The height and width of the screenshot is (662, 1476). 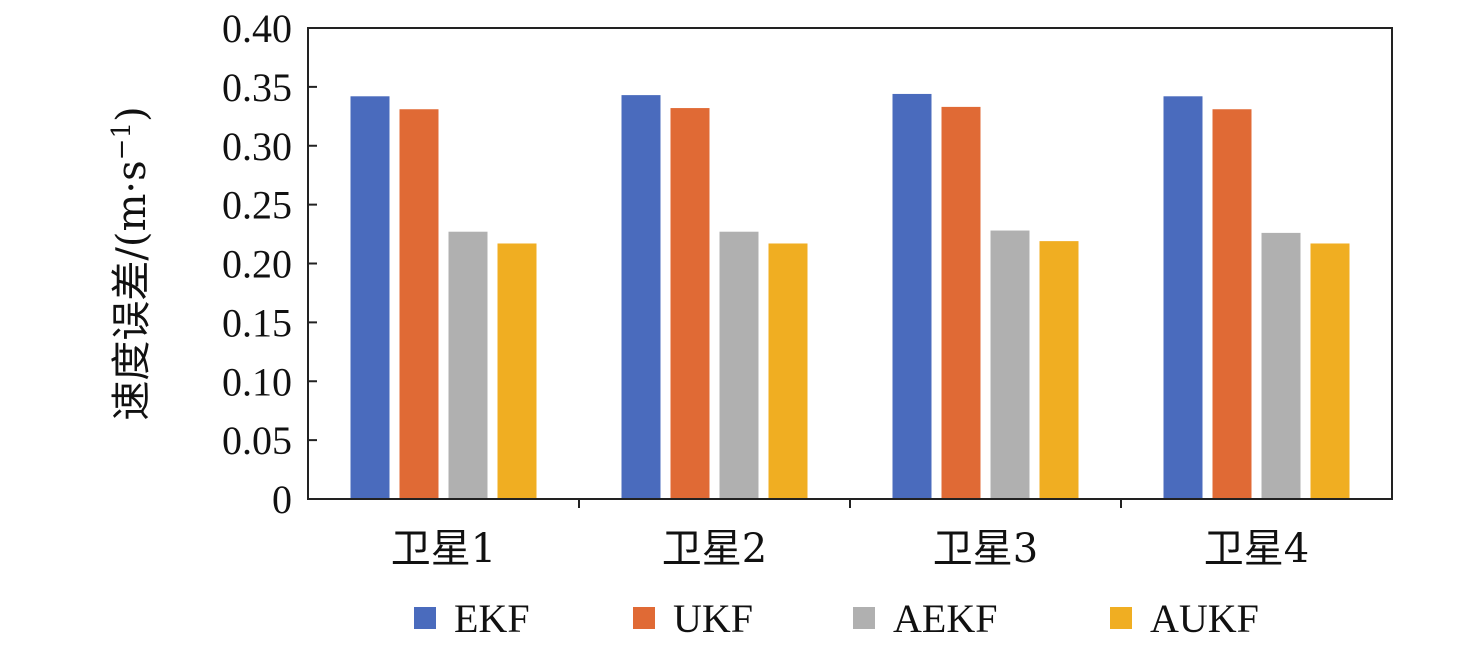 What do you see at coordinates (257, 264) in the screenshot?
I see `y-tick-label: 0.20` at bounding box center [257, 264].